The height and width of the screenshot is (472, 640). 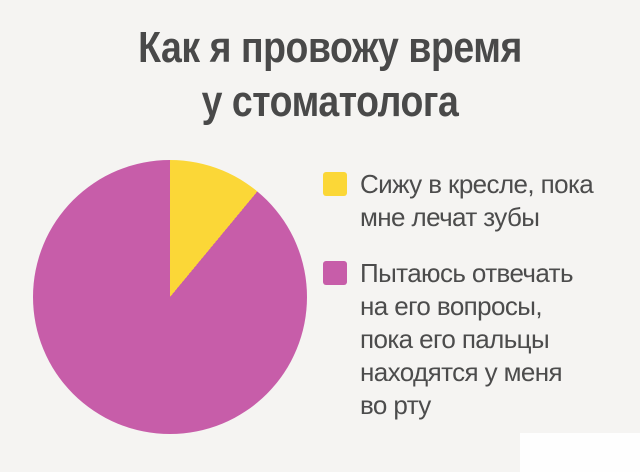 I want to click on legend-label-line: находятся у меня, so click(x=461, y=372).